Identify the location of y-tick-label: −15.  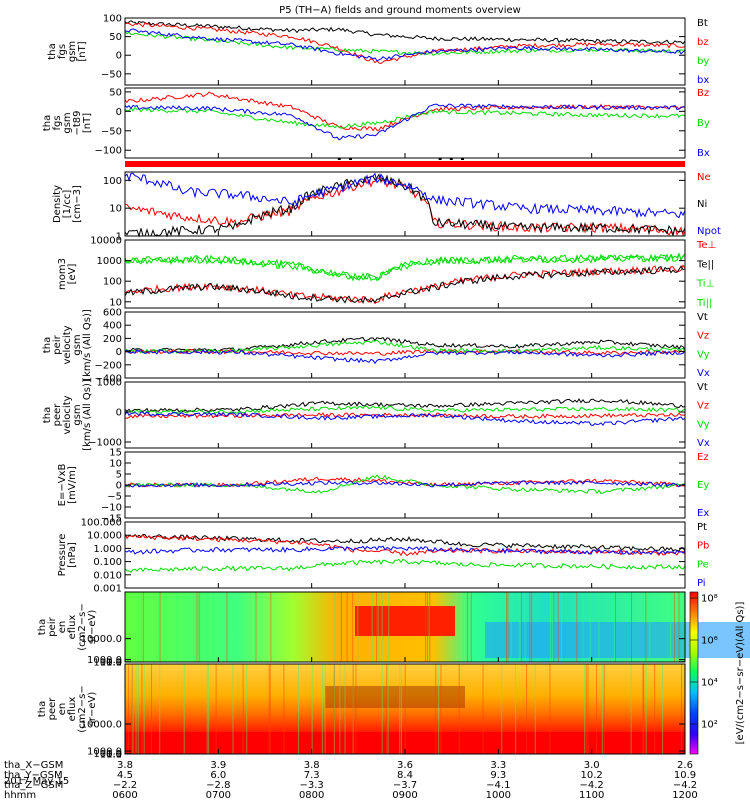
(111, 519).